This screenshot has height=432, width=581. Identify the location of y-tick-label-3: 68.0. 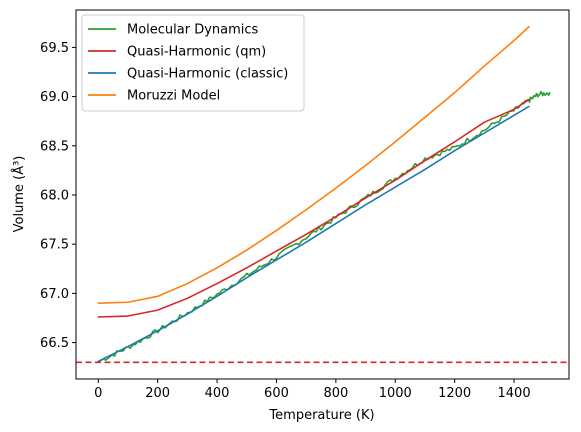
(54, 195).